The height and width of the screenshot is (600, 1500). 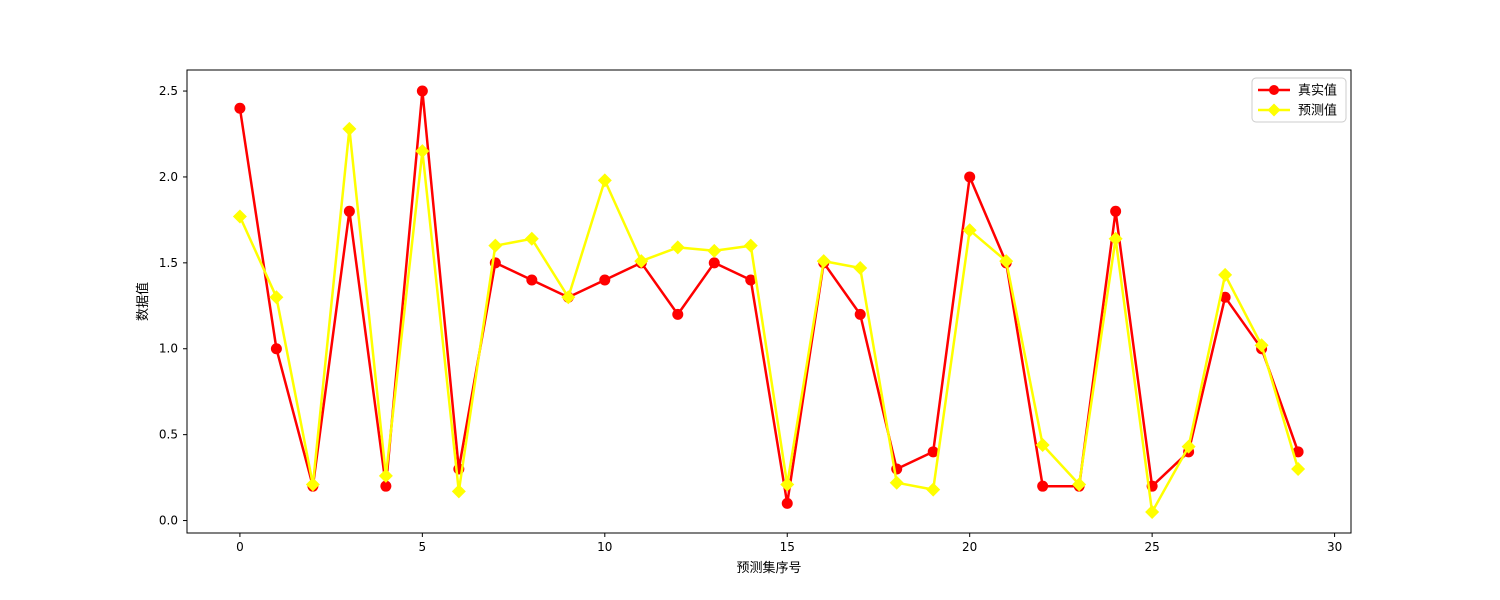 I want to click on legend-item-actual: 真实值, so click(x=1297, y=91).